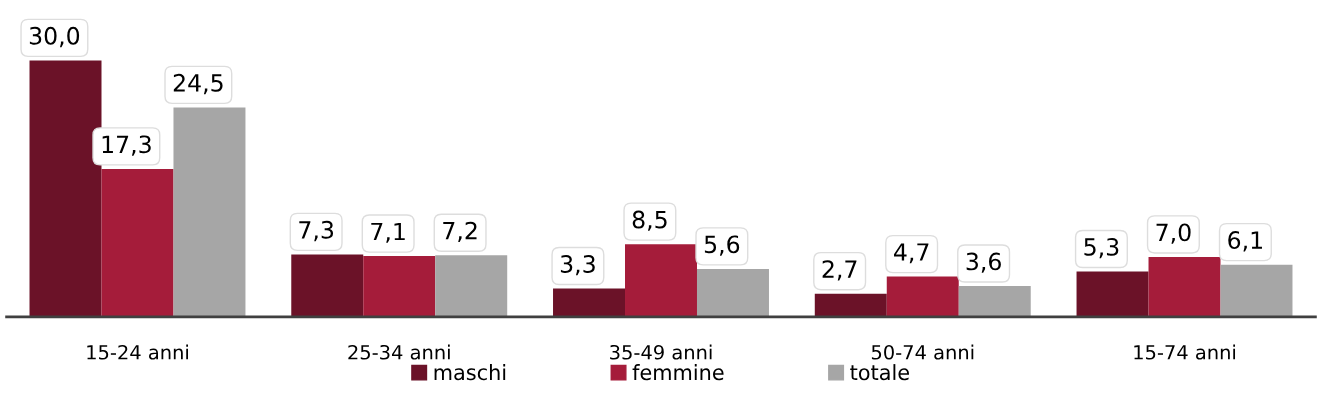 The width and height of the screenshot is (1322, 401). Describe the element at coordinates (1245, 241) in the screenshot. I see `data-label: 6,1` at that location.